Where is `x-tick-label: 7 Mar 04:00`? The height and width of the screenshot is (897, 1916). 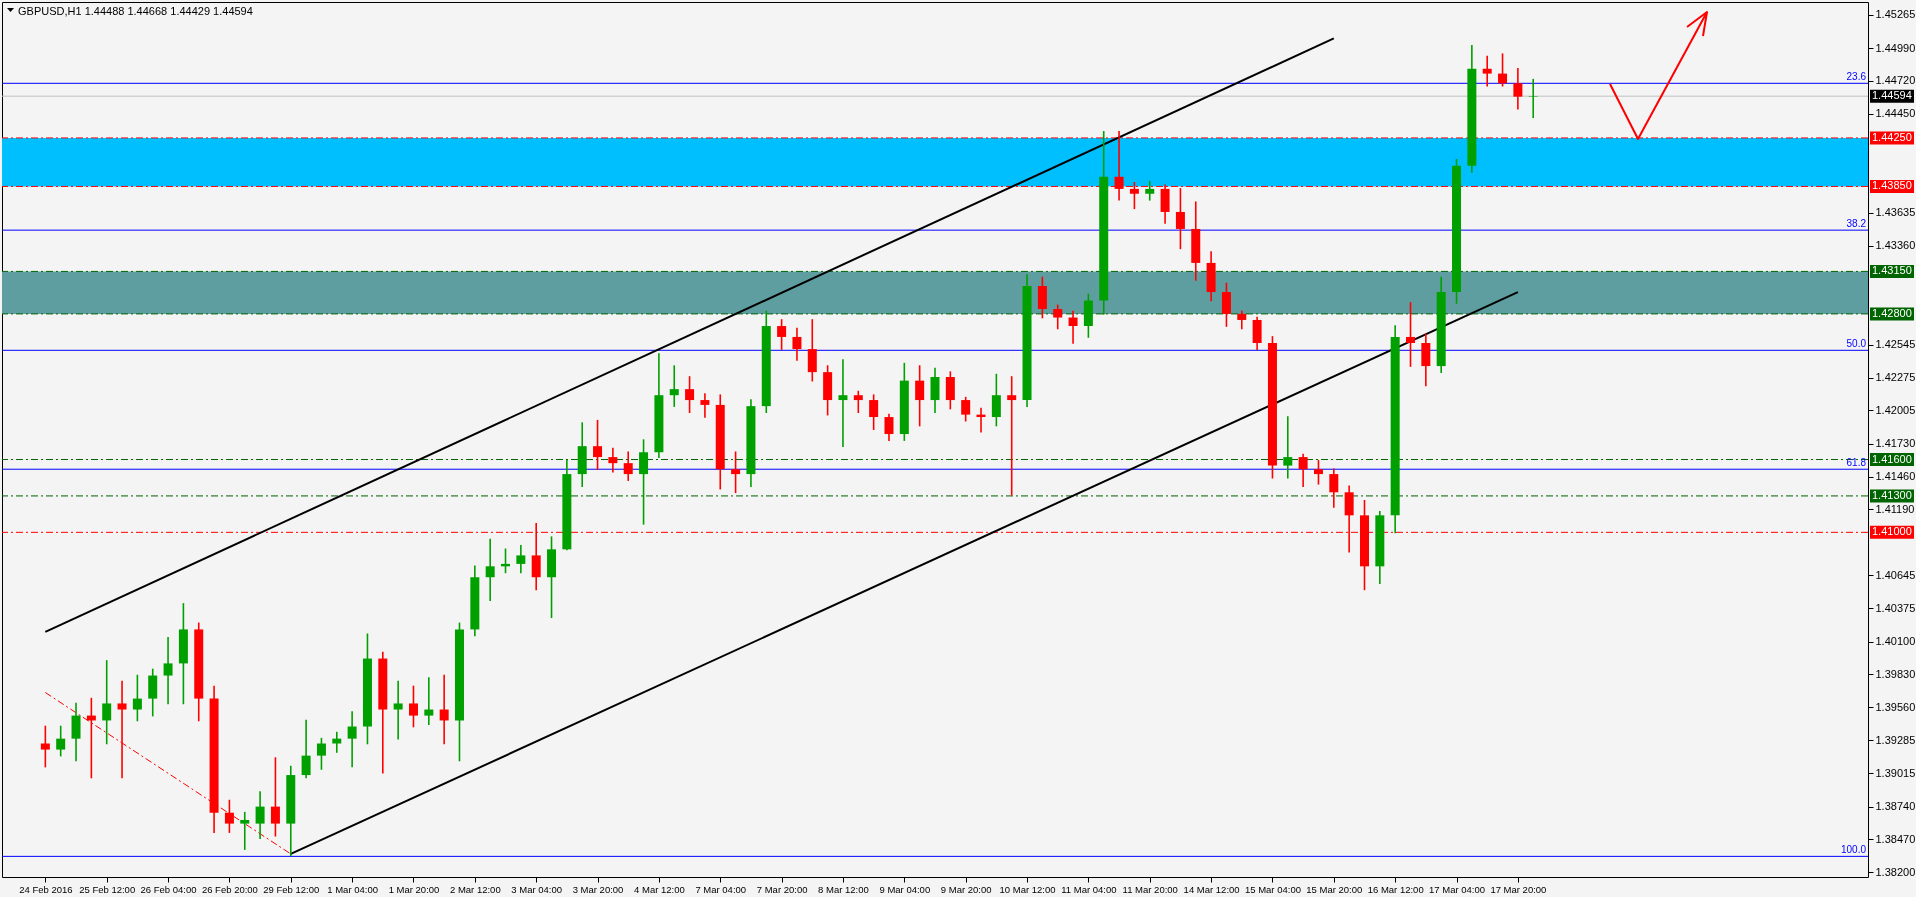
x-tick-label: 7 Mar 04:00 is located at coordinates (721, 889).